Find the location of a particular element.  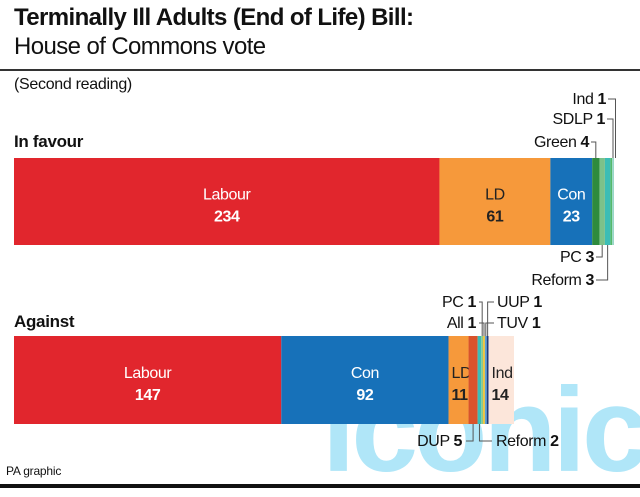

bar-segment-against-ind is located at coordinates (501, 380).